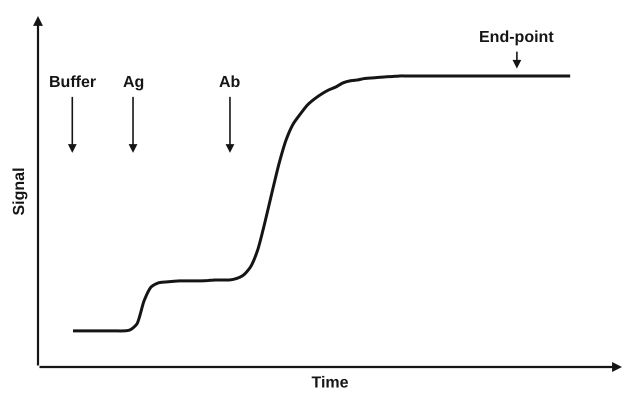 Image resolution: width=628 pixels, height=400 pixels. Describe the element at coordinates (19, 191) in the screenshot. I see `y-axis-title: Signal` at that location.